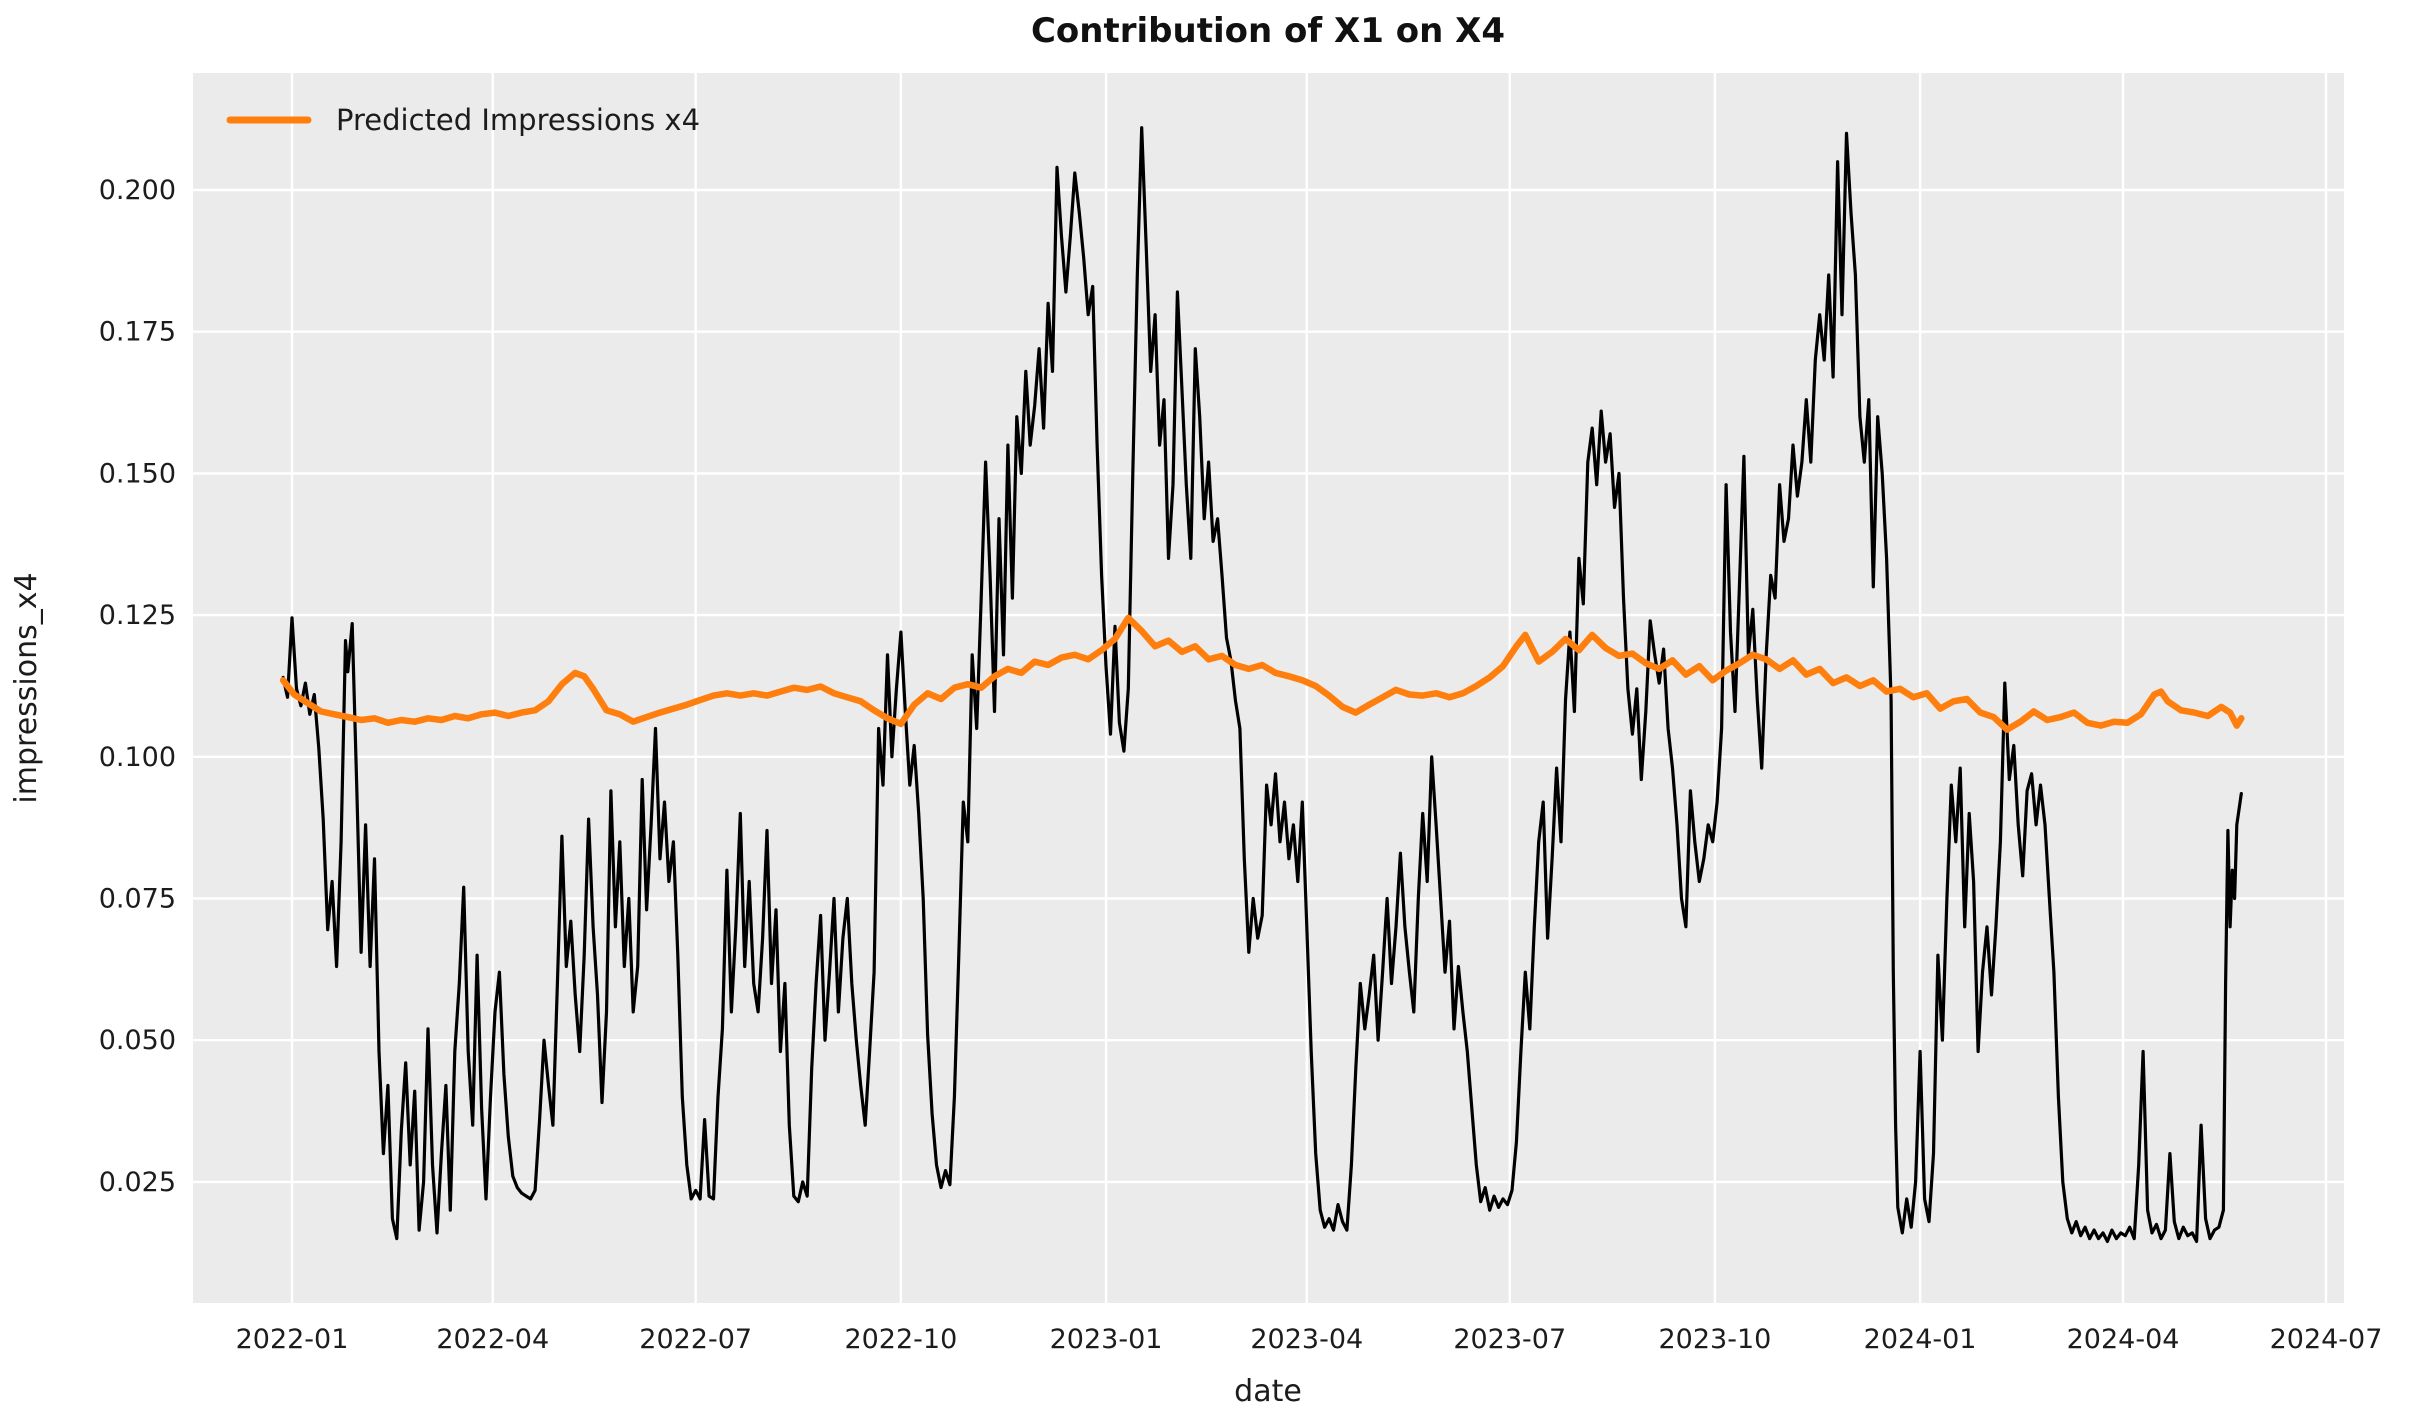 This screenshot has width=2423, height=1423. I want to click on x-tick-label: 2024-04, so click(2123, 1339).